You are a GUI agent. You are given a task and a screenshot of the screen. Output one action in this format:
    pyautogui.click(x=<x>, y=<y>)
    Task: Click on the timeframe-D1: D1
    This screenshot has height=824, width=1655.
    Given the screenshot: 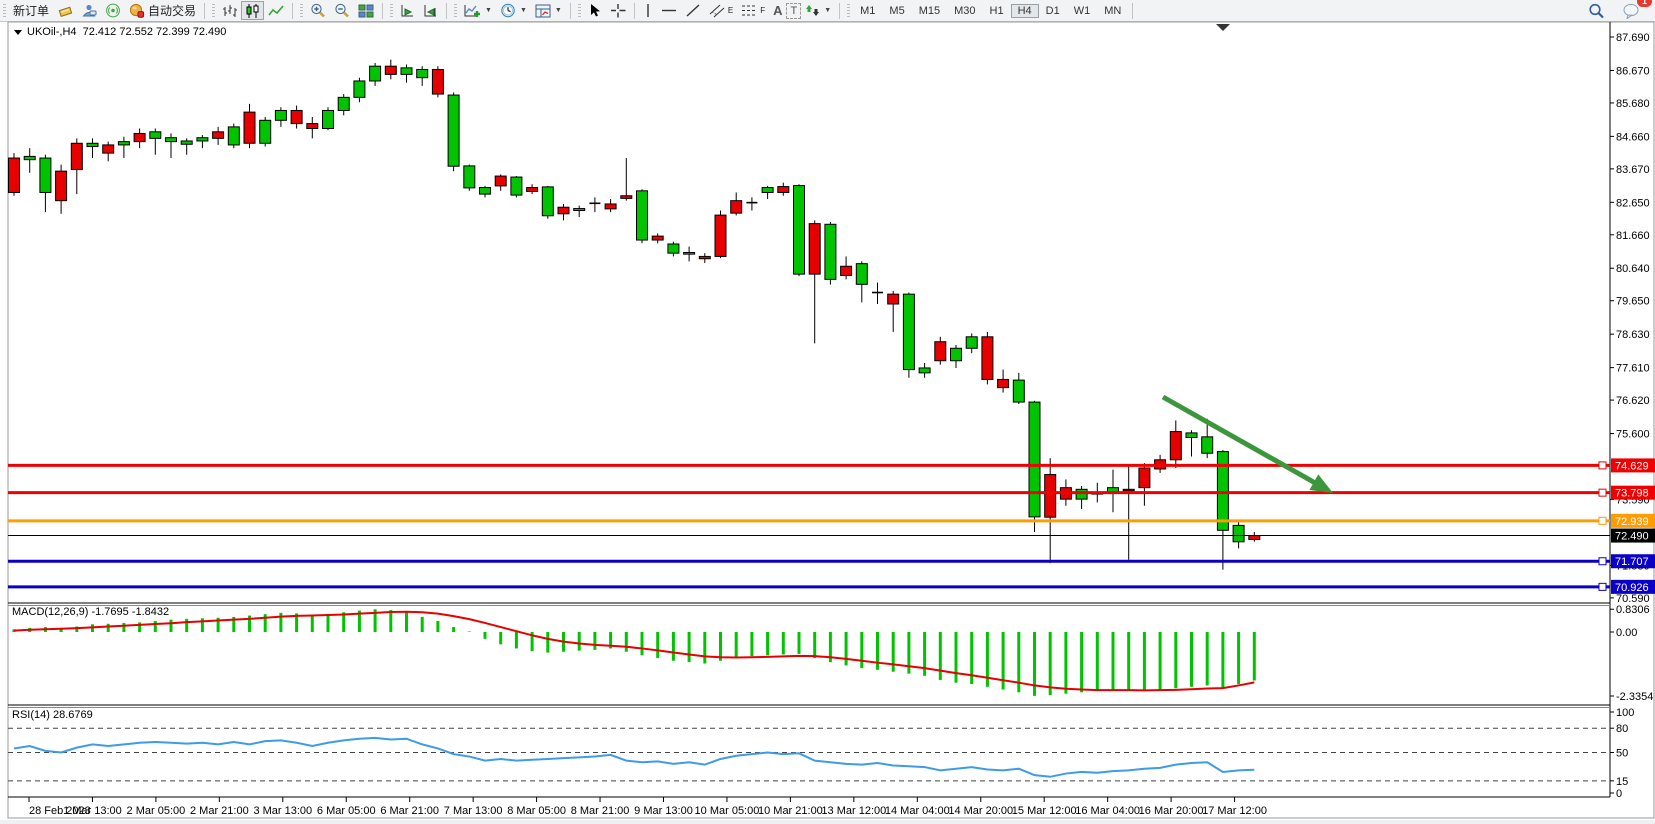 What is the action you would take?
    pyautogui.click(x=1052, y=10)
    